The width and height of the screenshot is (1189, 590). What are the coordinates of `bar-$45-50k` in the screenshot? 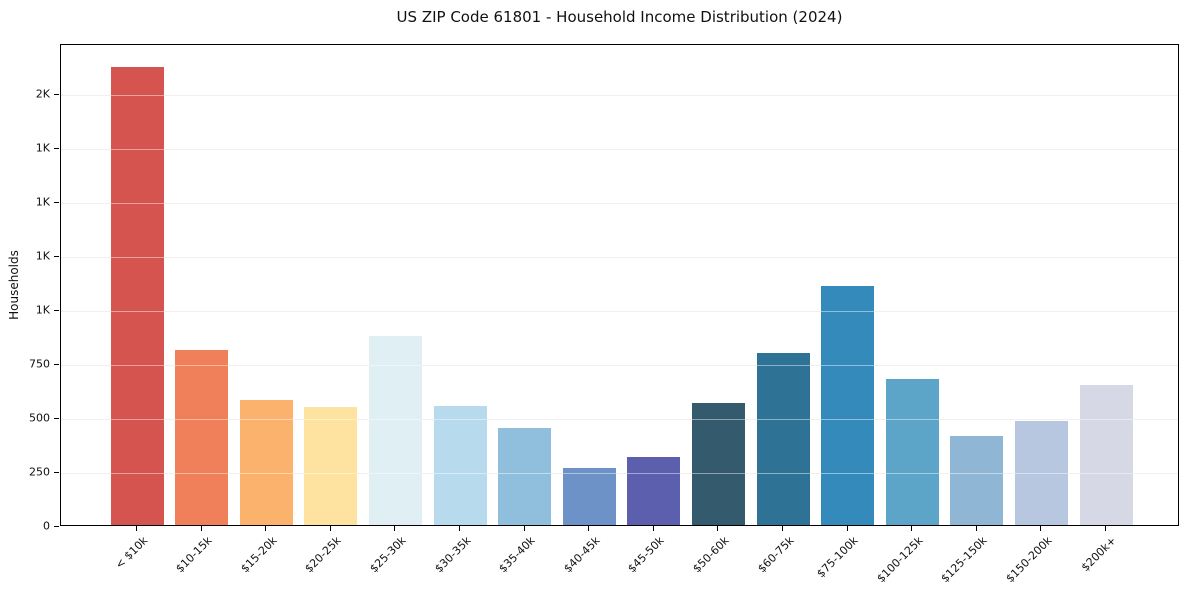 It's located at (654, 490).